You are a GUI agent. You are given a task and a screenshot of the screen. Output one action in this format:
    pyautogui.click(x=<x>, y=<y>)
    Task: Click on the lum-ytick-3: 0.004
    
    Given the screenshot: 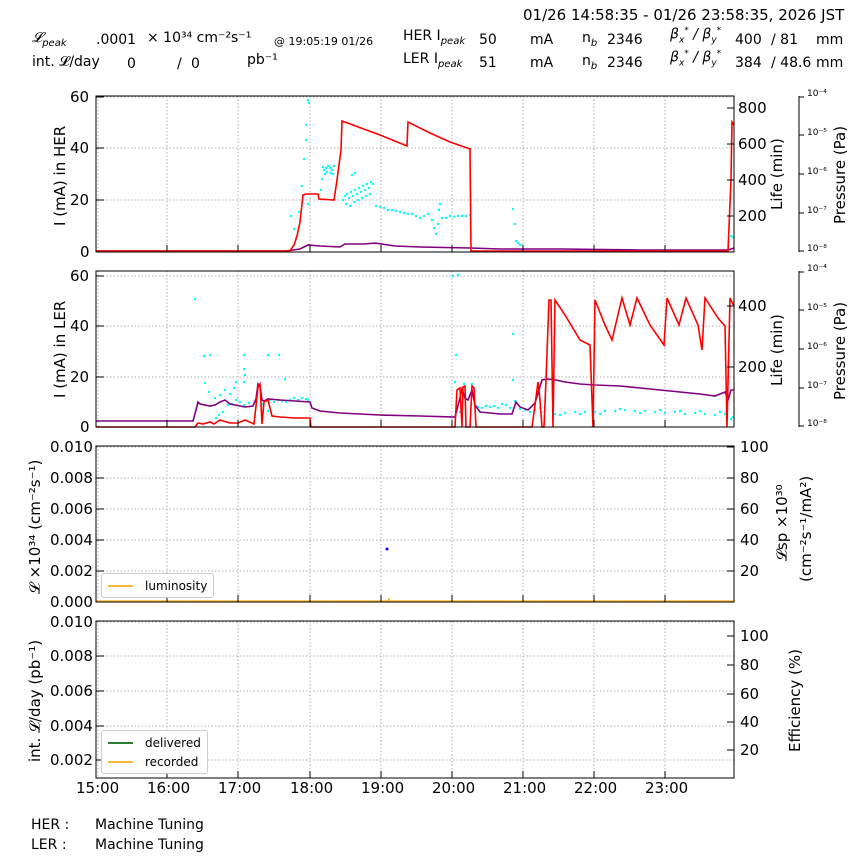 What is the action you would take?
    pyautogui.click(x=71, y=540)
    